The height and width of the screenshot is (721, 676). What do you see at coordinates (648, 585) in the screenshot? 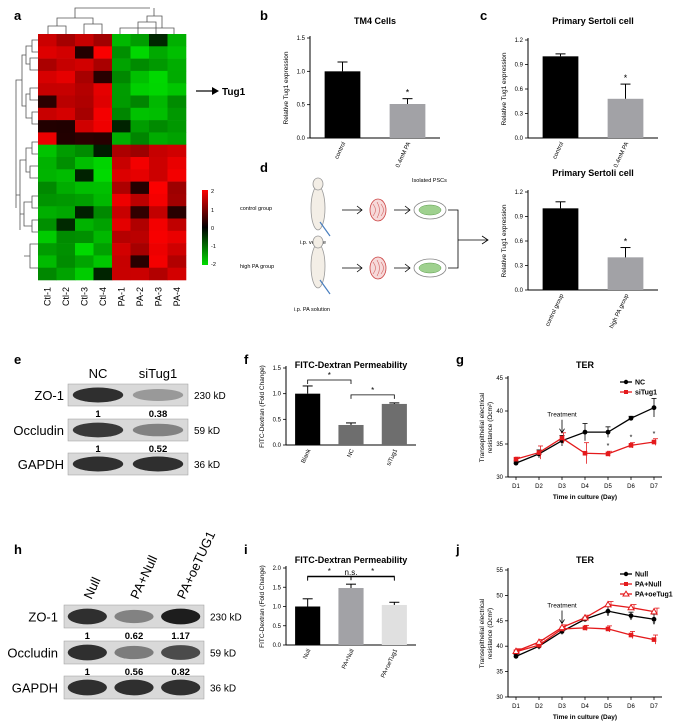
I see `legend-label: PA+Null` at bounding box center [648, 585].